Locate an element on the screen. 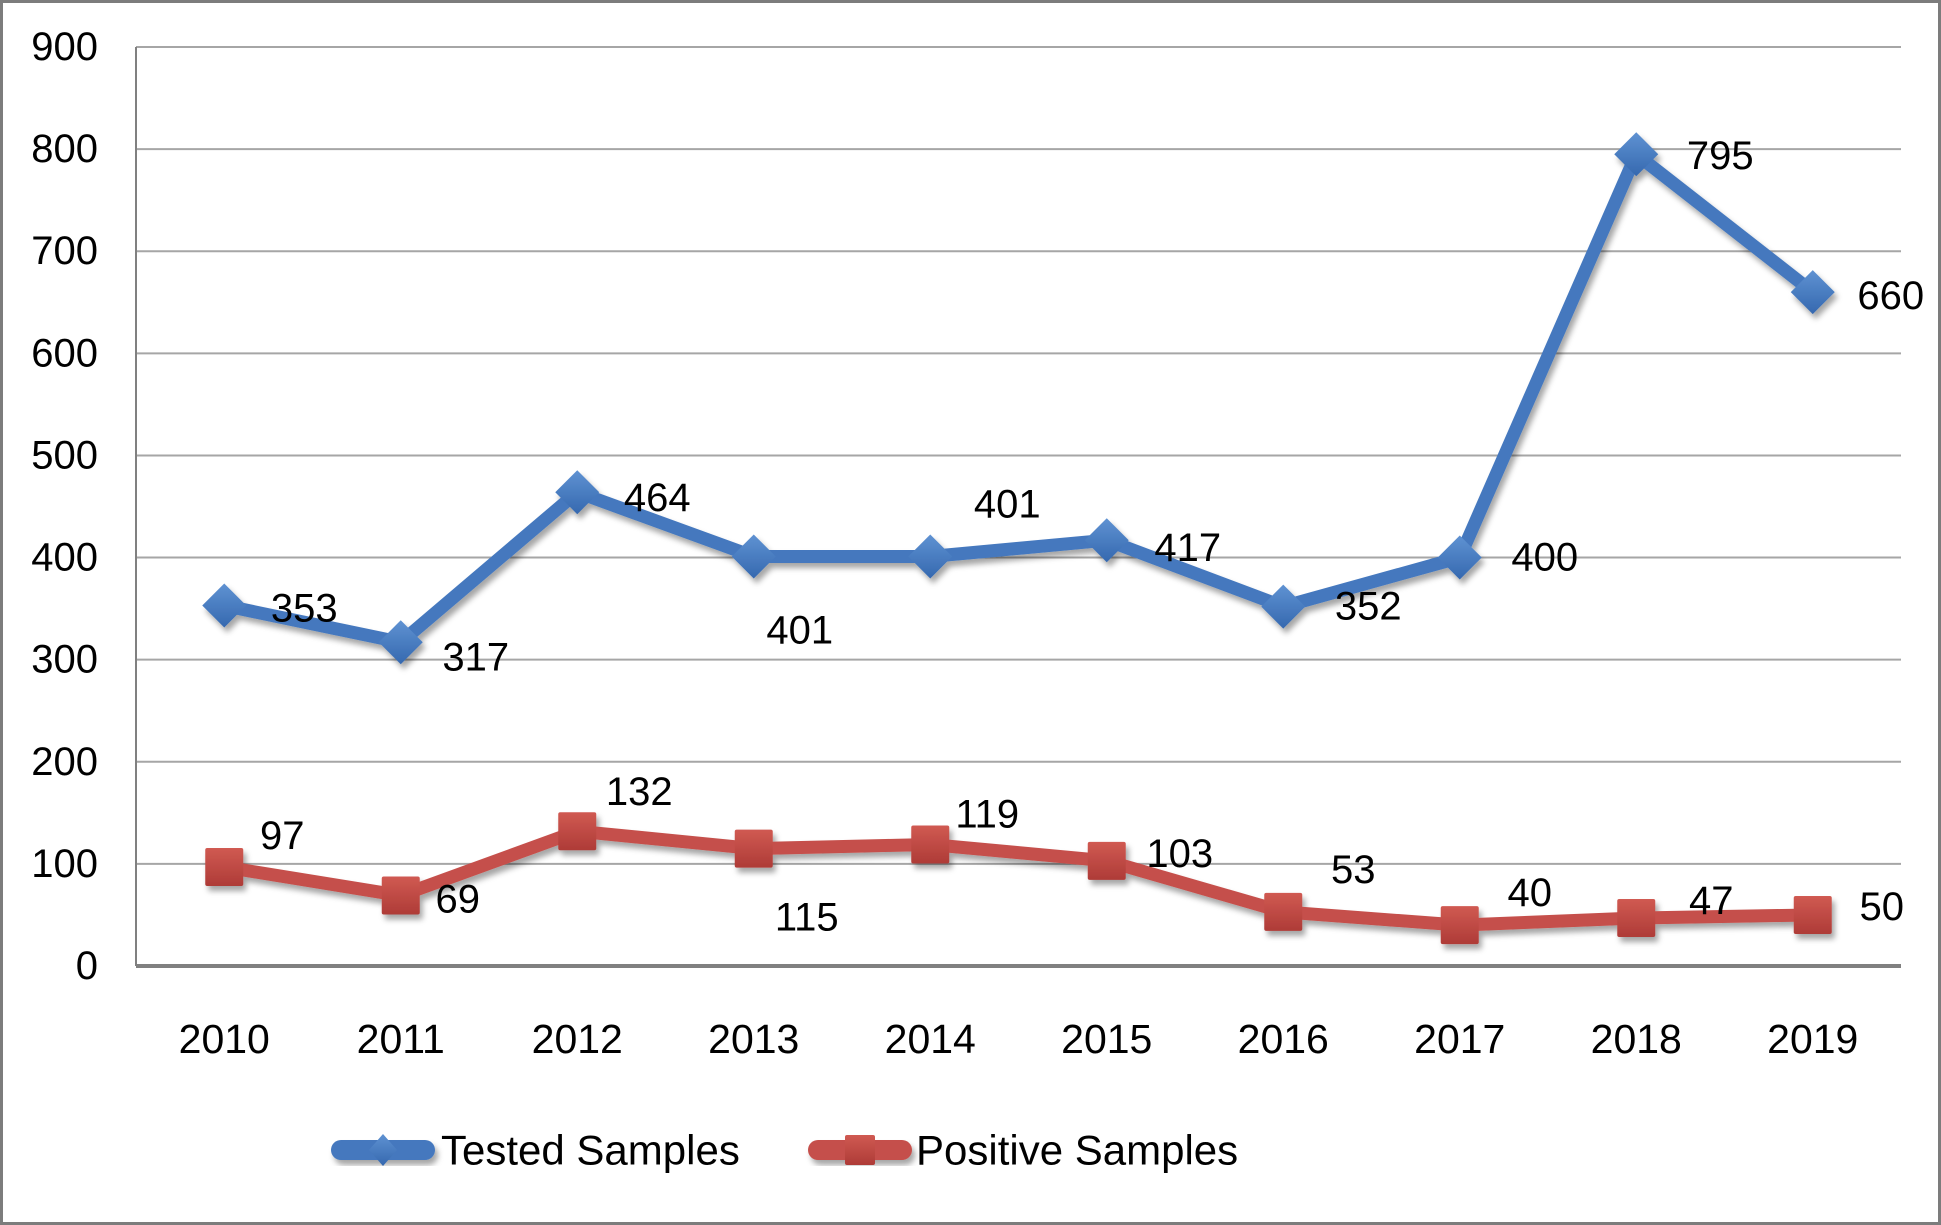  legend-diamond-marker is located at coordinates (383, 1150).